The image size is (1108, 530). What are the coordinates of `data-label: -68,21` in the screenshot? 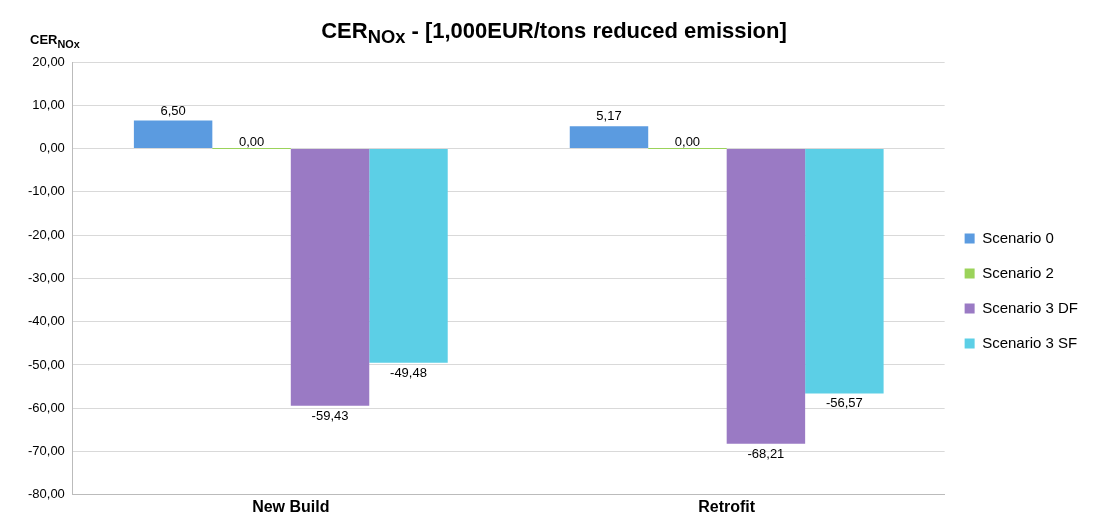 It's located at (766, 453).